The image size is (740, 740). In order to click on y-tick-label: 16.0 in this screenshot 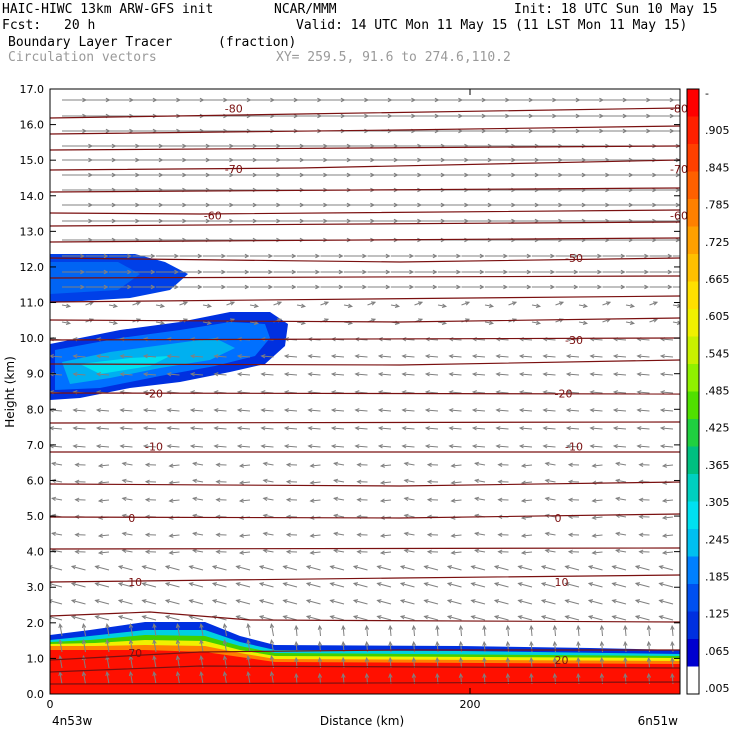, I will do `click(32, 125)`.